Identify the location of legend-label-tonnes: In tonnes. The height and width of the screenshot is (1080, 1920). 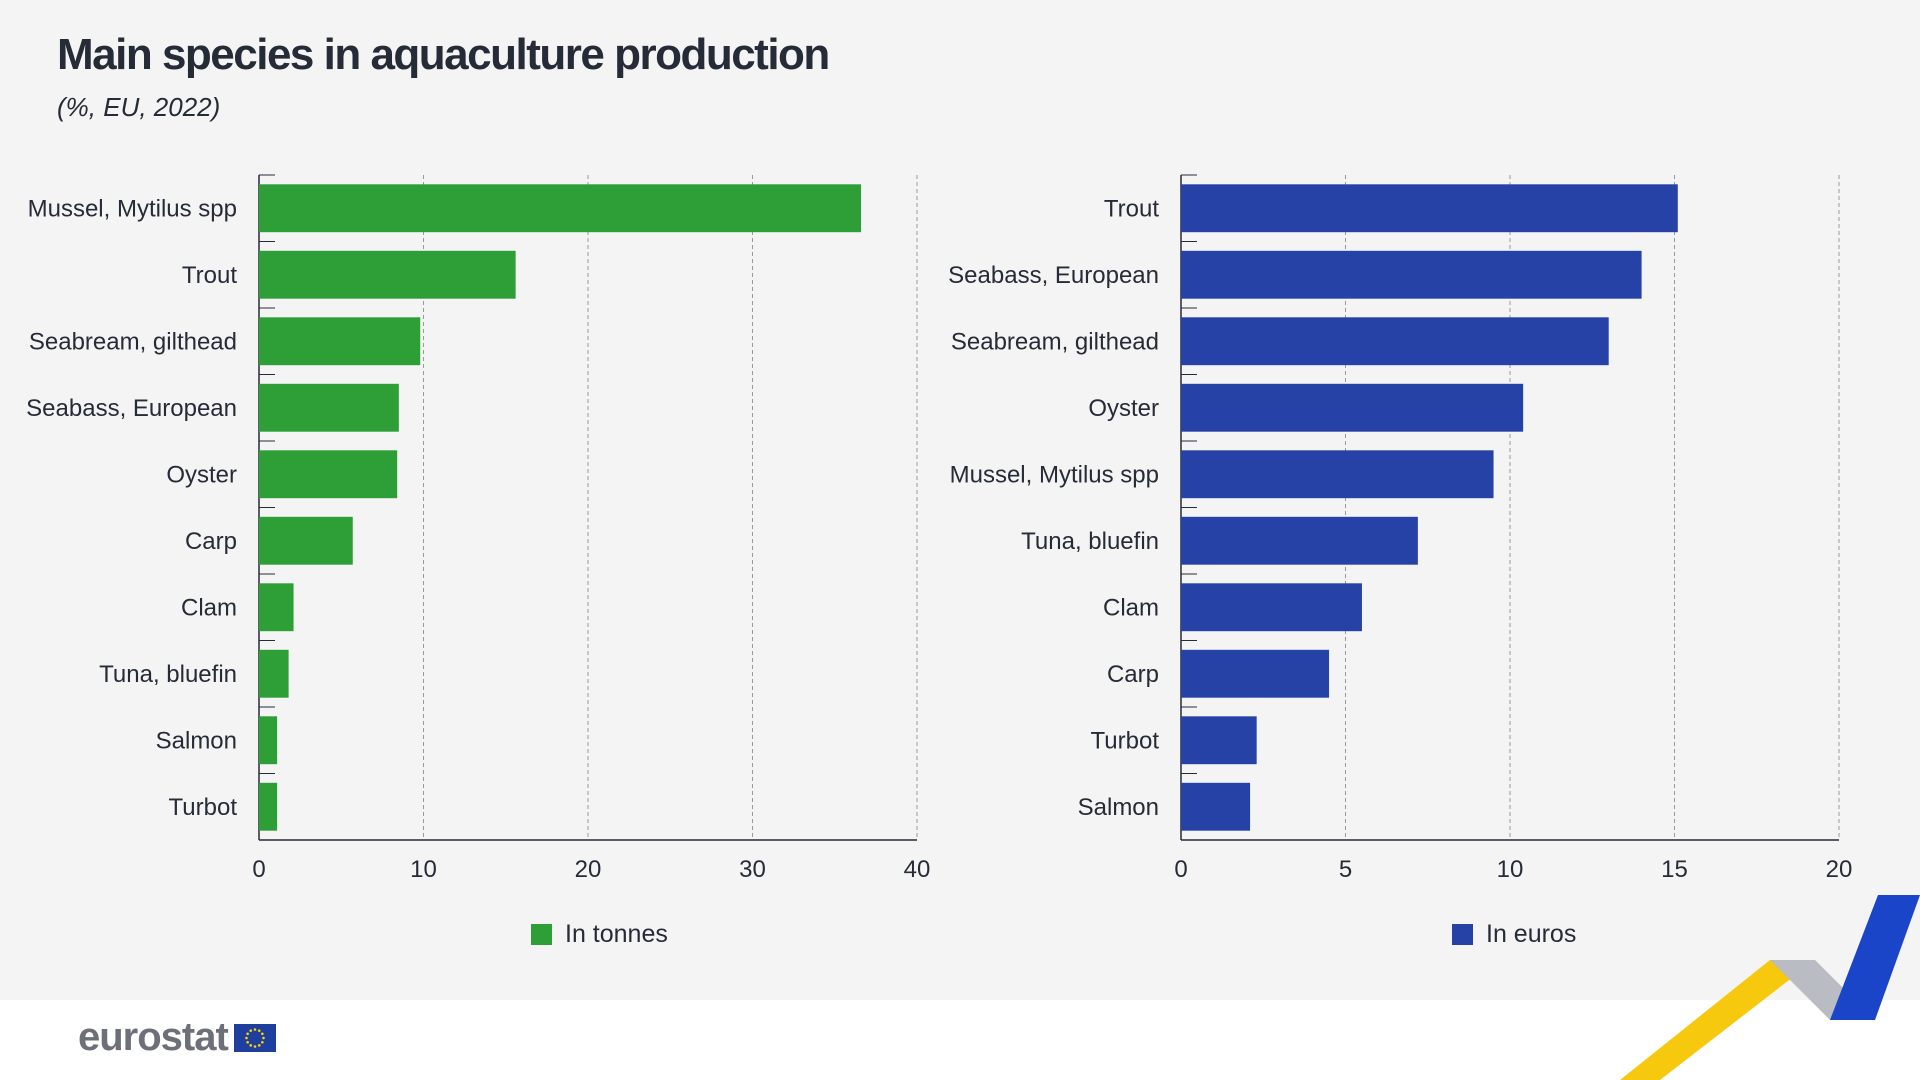
(616, 934).